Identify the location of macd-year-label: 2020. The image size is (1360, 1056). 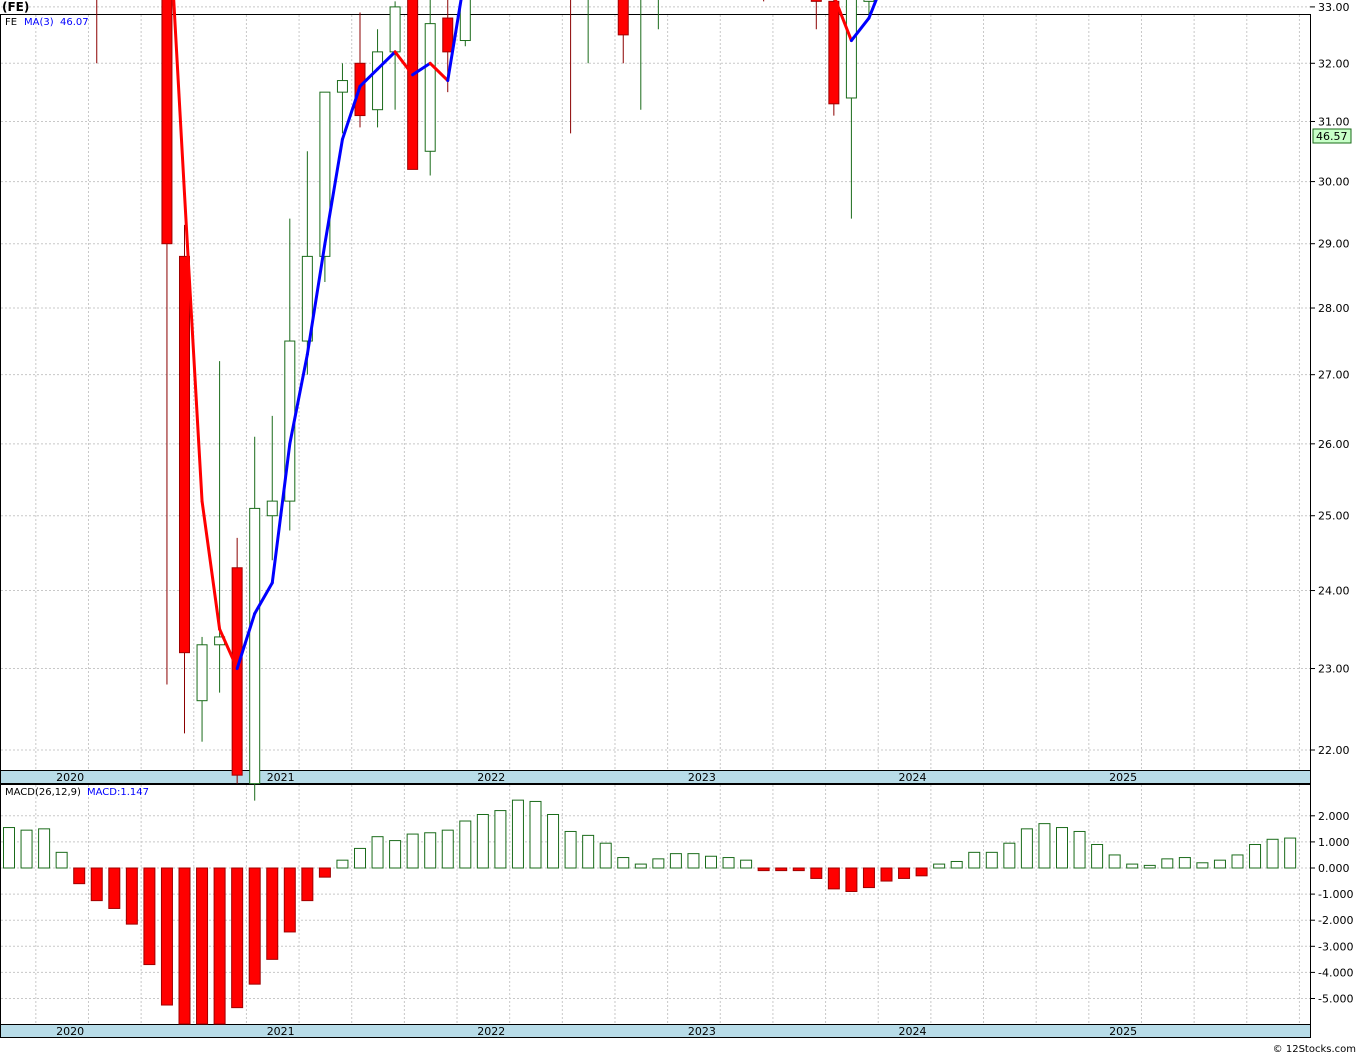
(70, 1031).